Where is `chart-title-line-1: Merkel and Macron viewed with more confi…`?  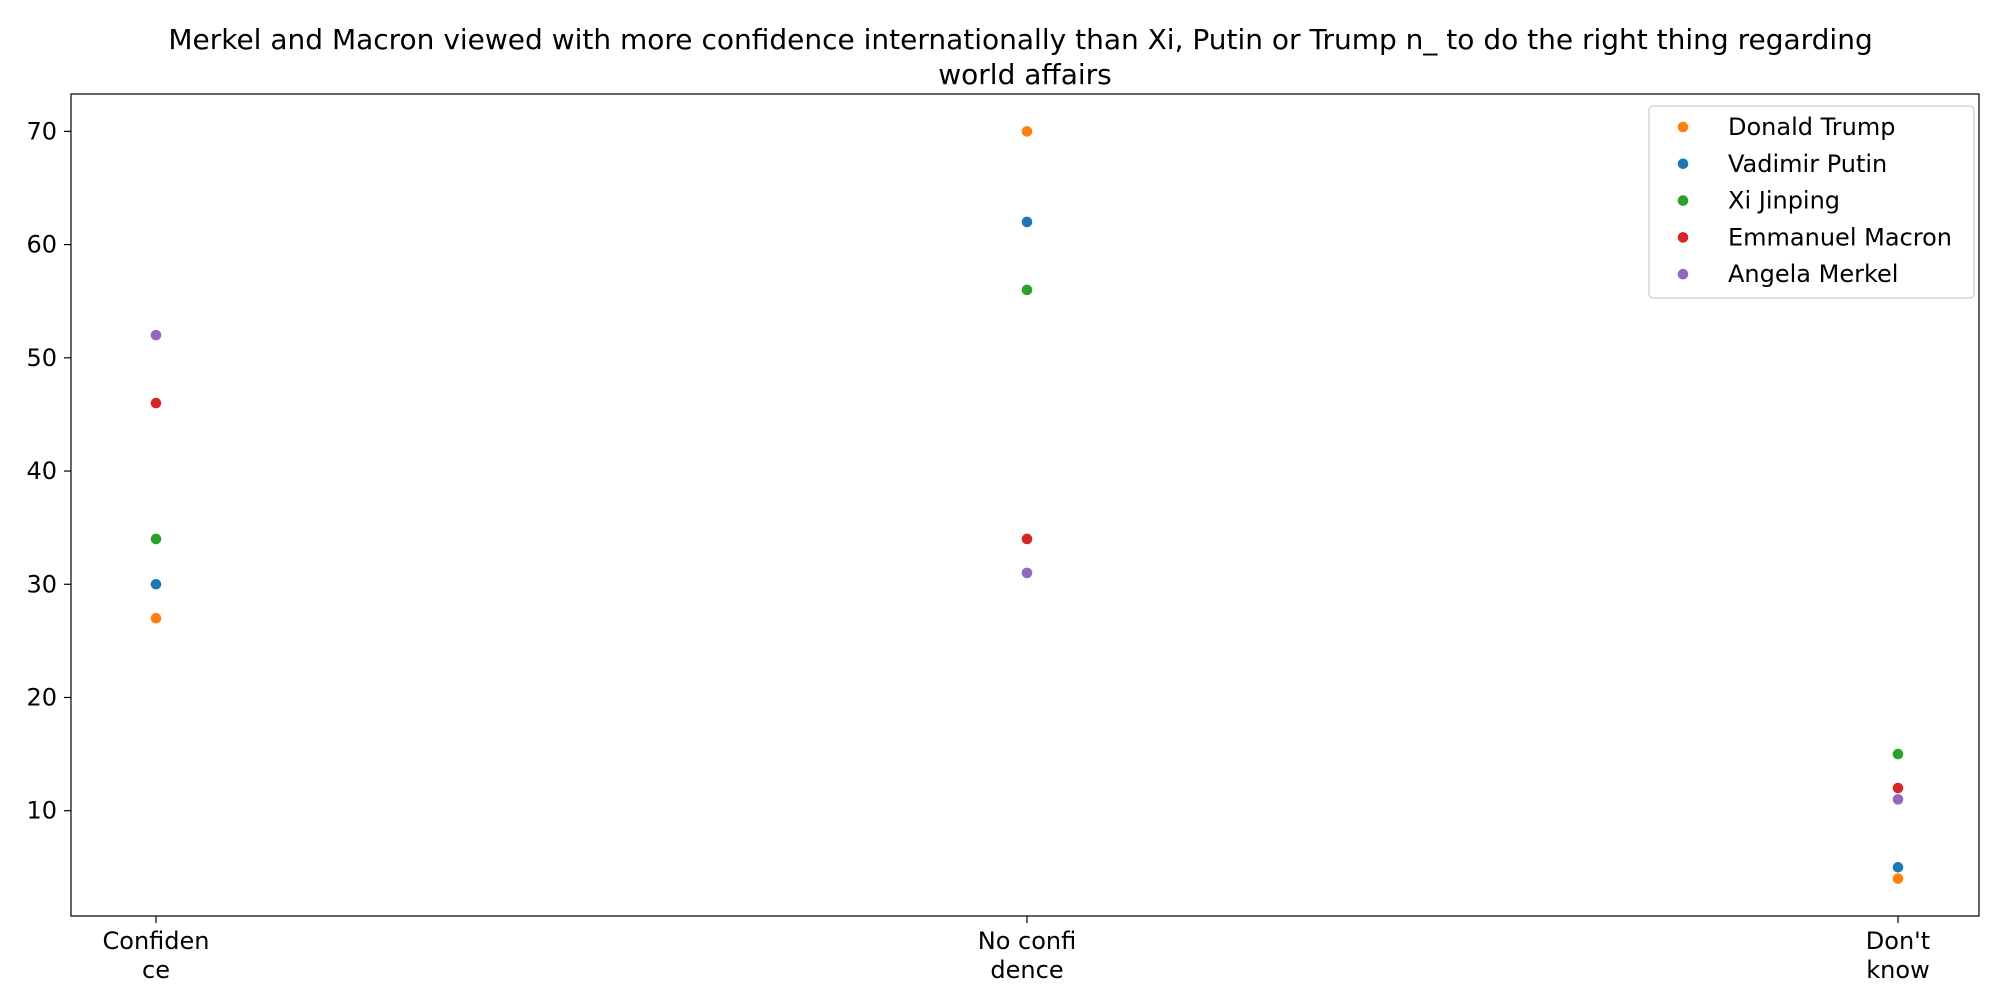 chart-title-line-1: Merkel and Macron viewed with more confi… is located at coordinates (1020, 39).